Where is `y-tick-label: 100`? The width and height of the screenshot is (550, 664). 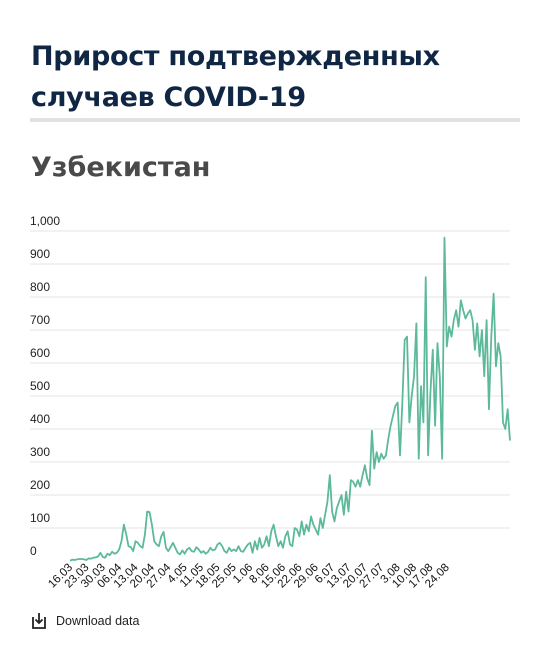
y-tick-label: 100 is located at coordinates (40, 518).